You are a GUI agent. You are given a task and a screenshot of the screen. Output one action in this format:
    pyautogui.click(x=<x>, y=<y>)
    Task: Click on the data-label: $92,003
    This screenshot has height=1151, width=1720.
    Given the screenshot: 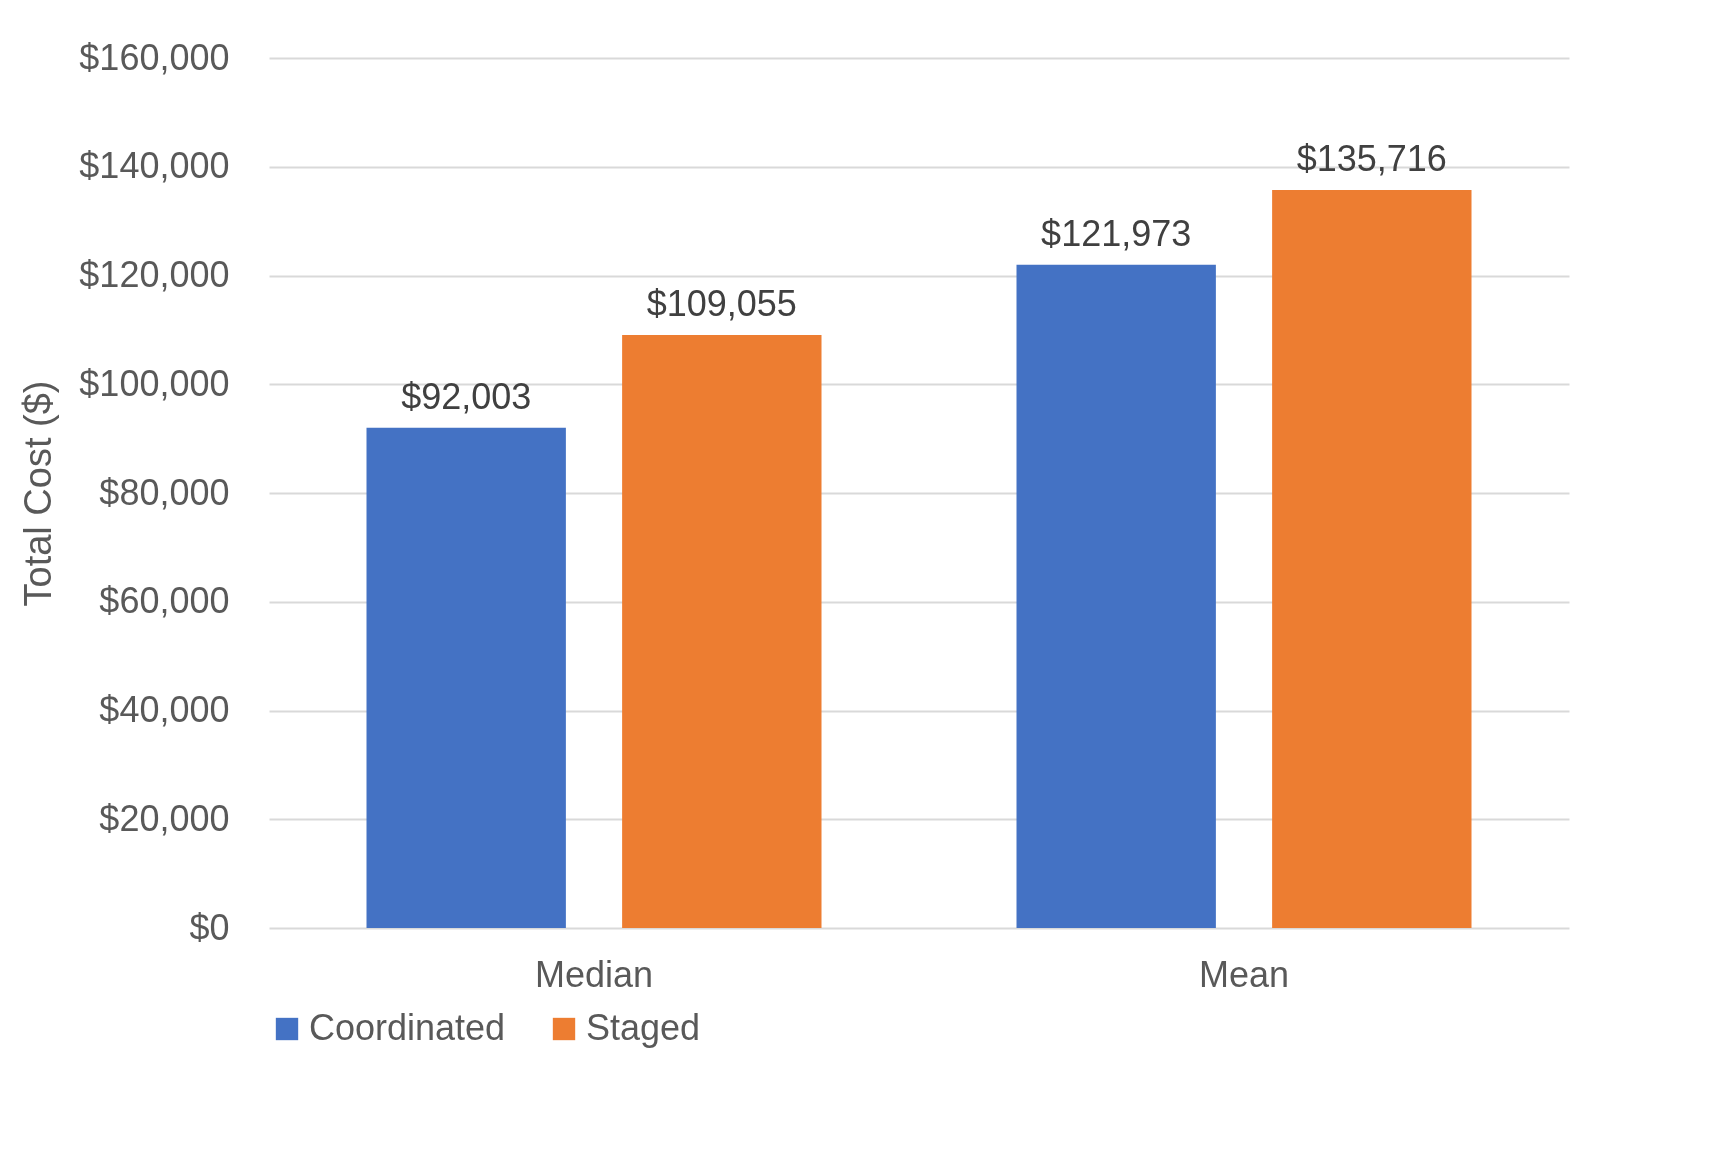 What is the action you would take?
    pyautogui.click(x=466, y=396)
    